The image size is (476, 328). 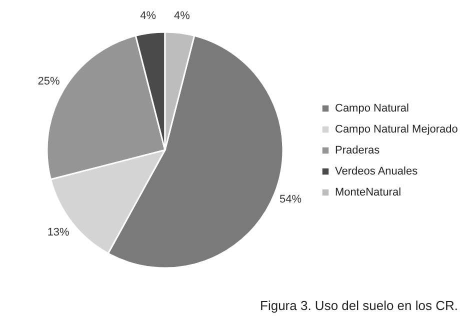 I want to click on legend-label: Campo Natural, so click(x=372, y=108).